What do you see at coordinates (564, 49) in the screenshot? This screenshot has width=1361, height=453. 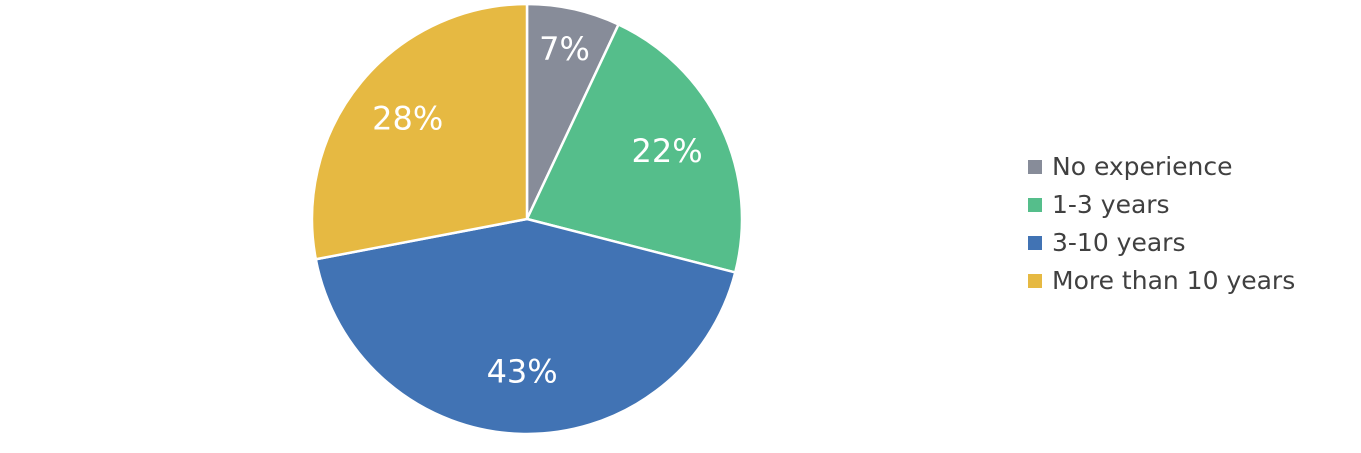 I see `value-label: 7%` at bounding box center [564, 49].